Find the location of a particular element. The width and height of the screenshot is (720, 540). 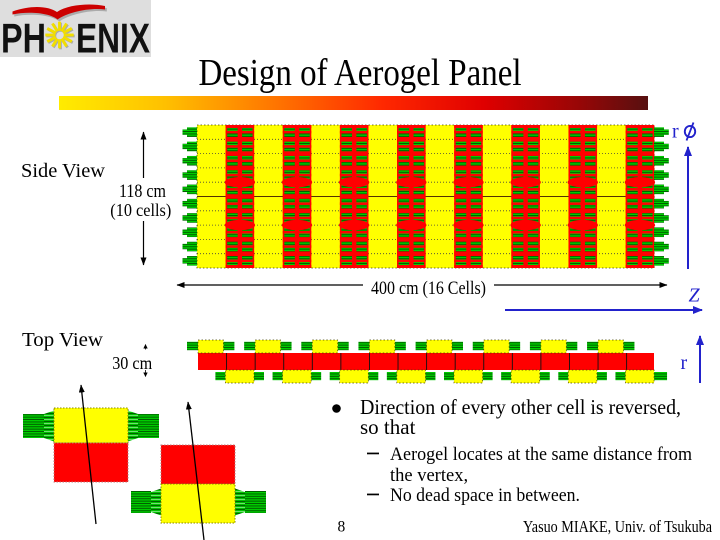

svg-text: 400 cm (16 Cells) is located at coordinates (428, 288).